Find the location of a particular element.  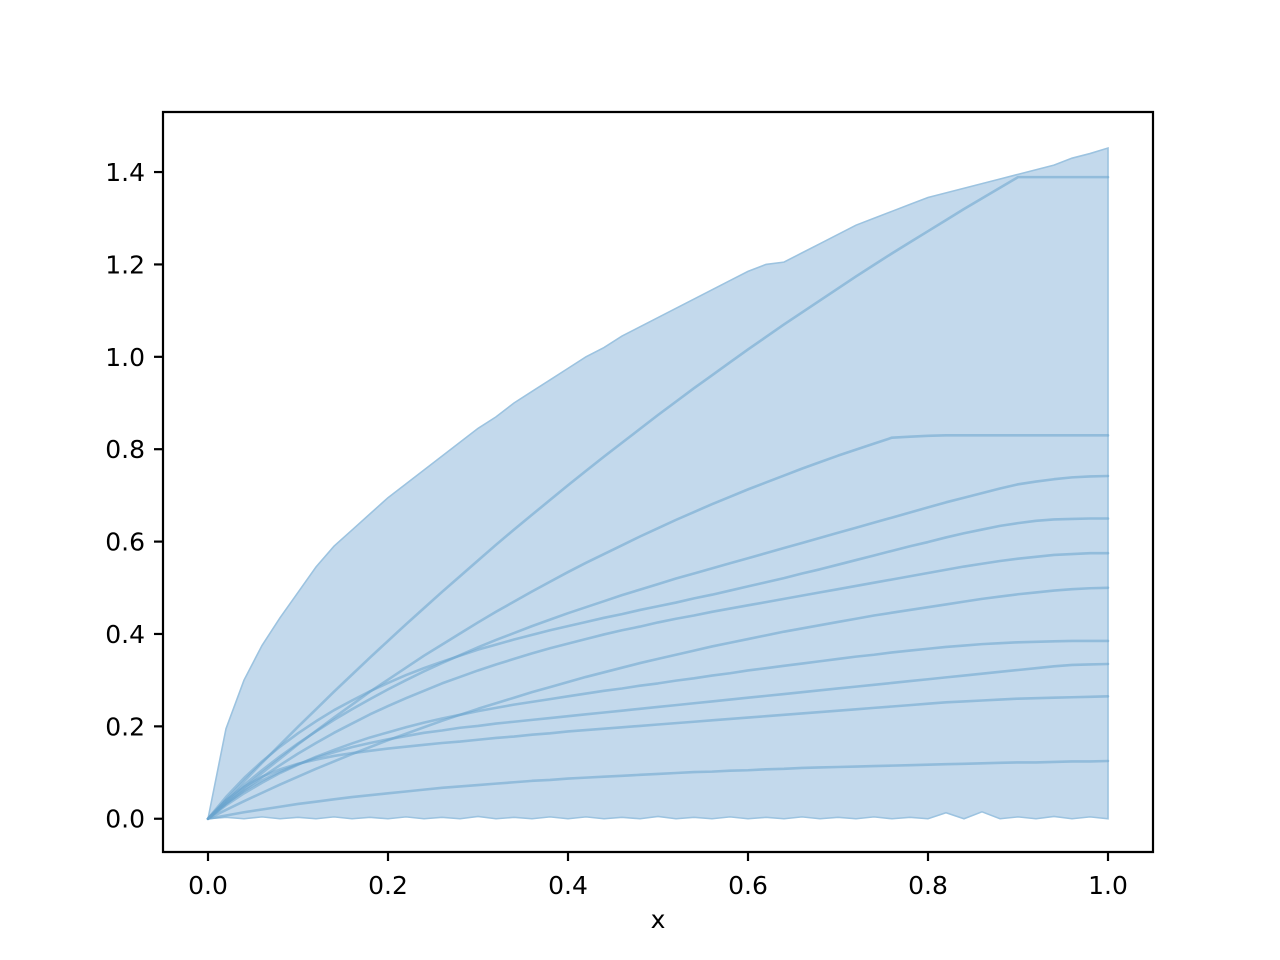

x-tick-label: 1.0 is located at coordinates (1108, 885).